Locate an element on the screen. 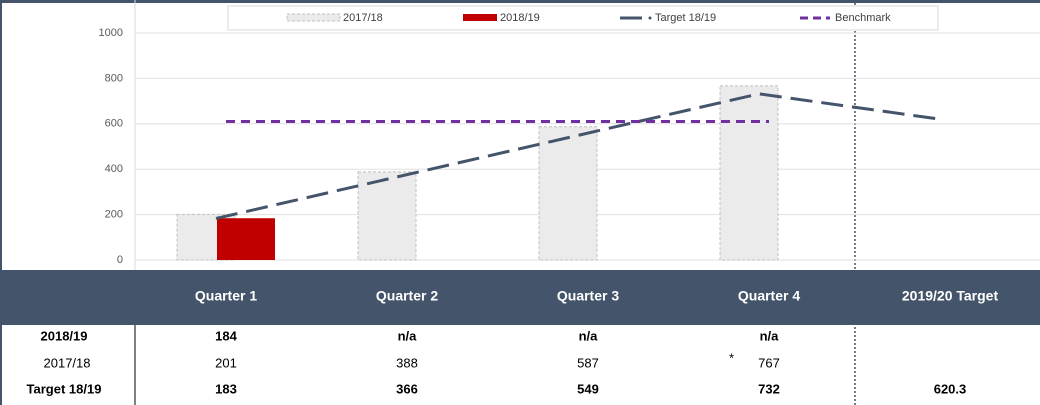 The width and height of the screenshot is (1040, 405). top-border is located at coordinates (520, 1).